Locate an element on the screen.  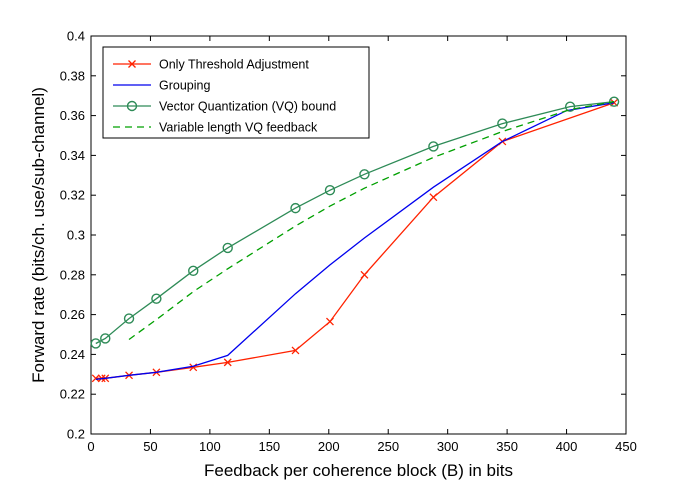
y-tick-label: 0.3 is located at coordinates (76, 235).